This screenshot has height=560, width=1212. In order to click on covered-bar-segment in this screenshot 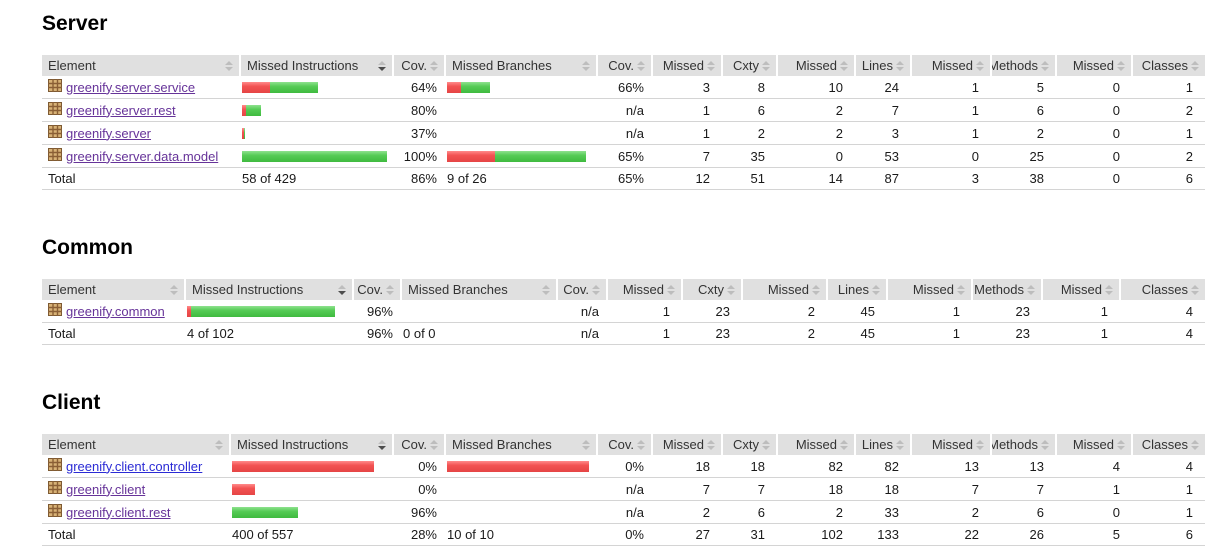, I will do `click(253, 110)`.